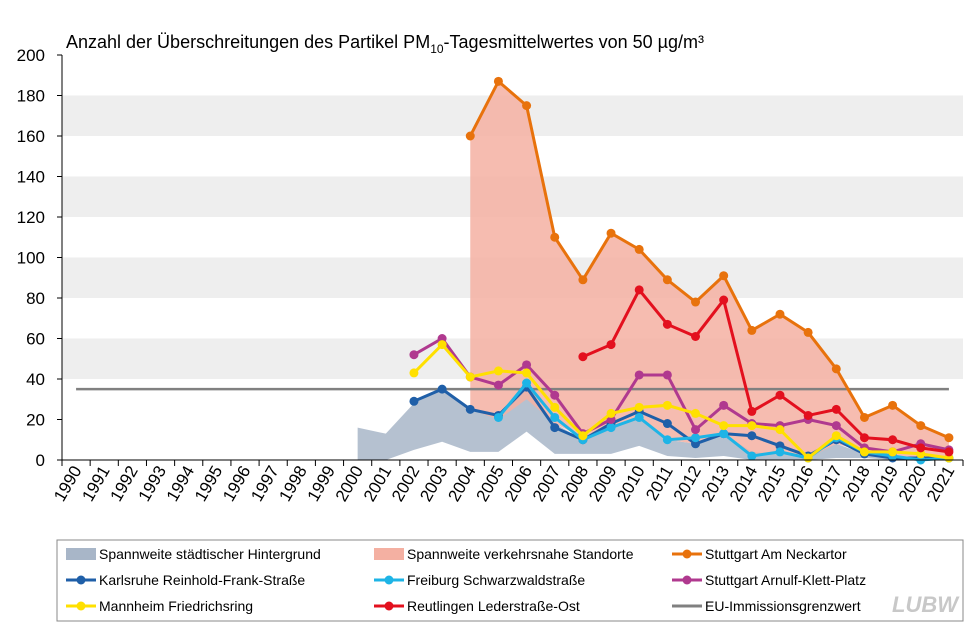 The width and height of the screenshot is (979, 634). Describe the element at coordinates (496, 580) in the screenshot. I see `legend-label: Freiburg Schwarzwaldstraße` at that location.